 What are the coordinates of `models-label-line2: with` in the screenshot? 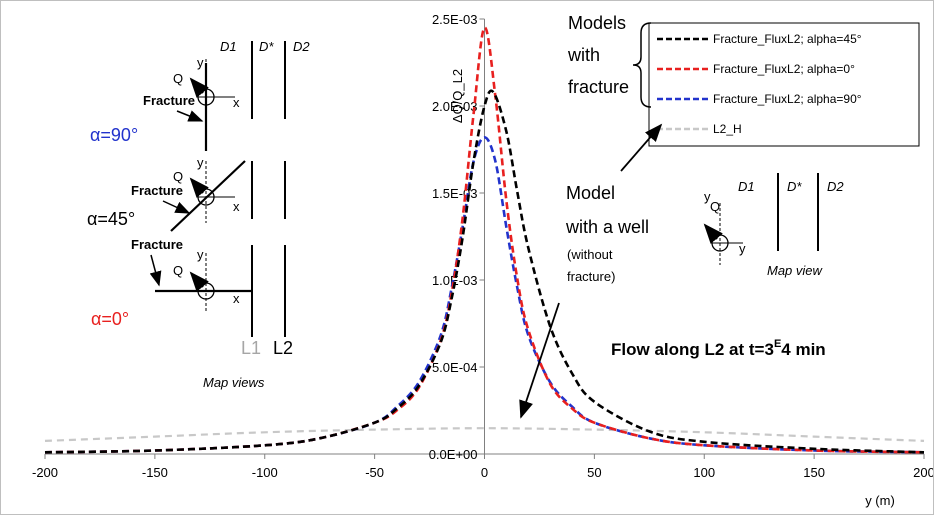 It's located at (583, 55).